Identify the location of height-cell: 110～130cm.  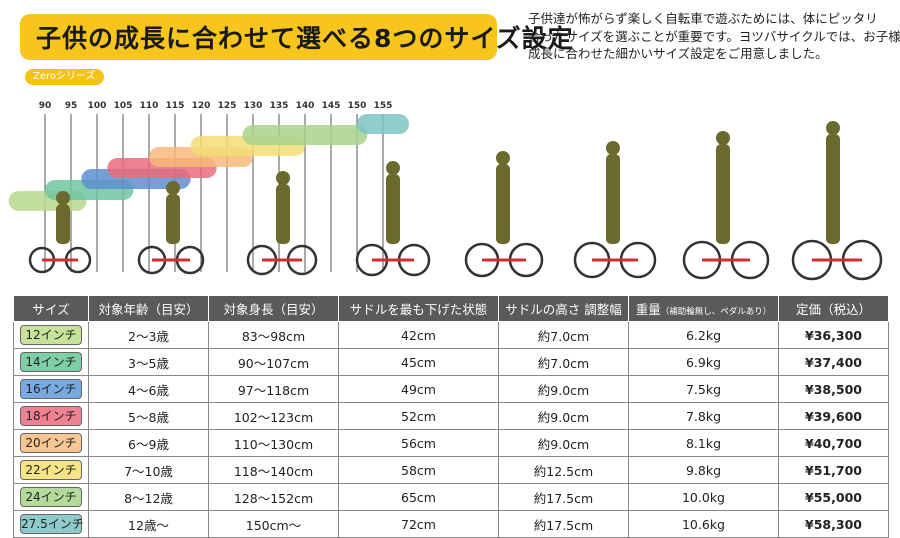
(273, 443).